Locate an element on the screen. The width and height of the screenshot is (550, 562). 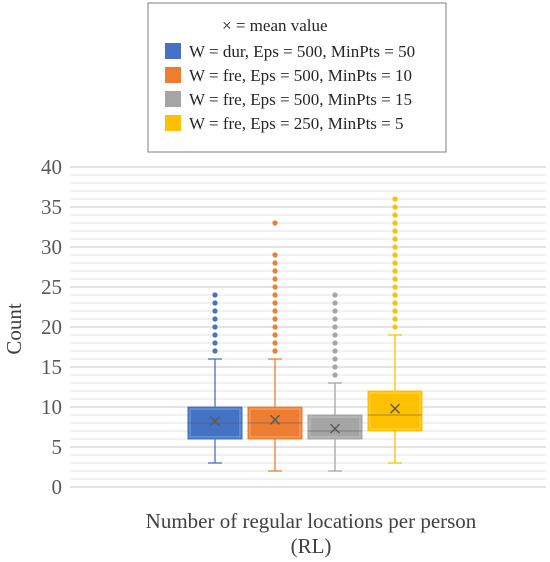
y-tick-label: 20 is located at coordinates (51, 327).